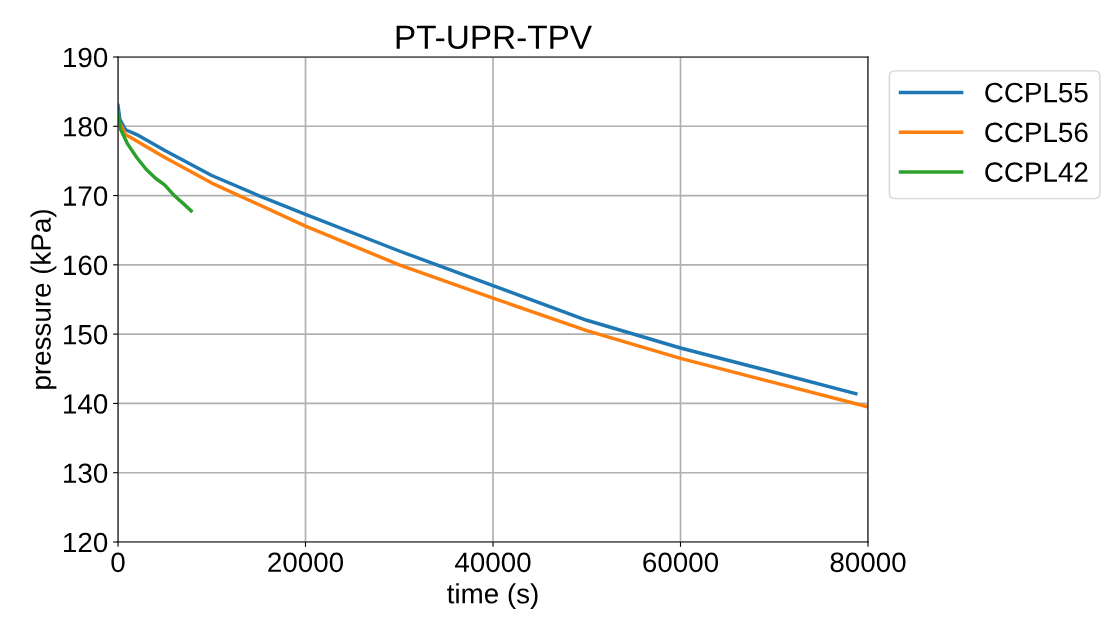 This screenshot has height=626, width=1110. I want to click on y-tick-label: 190, so click(86, 57).